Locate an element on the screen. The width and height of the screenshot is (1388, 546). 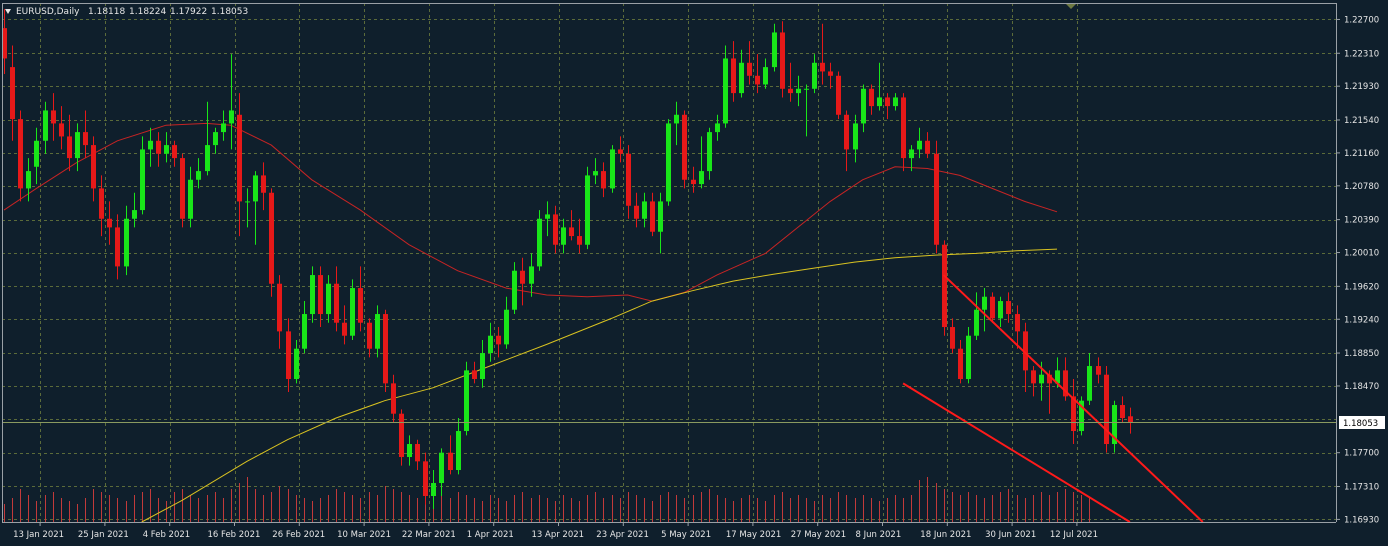
x-tick-label: 16 Feb 2021 is located at coordinates (234, 535).